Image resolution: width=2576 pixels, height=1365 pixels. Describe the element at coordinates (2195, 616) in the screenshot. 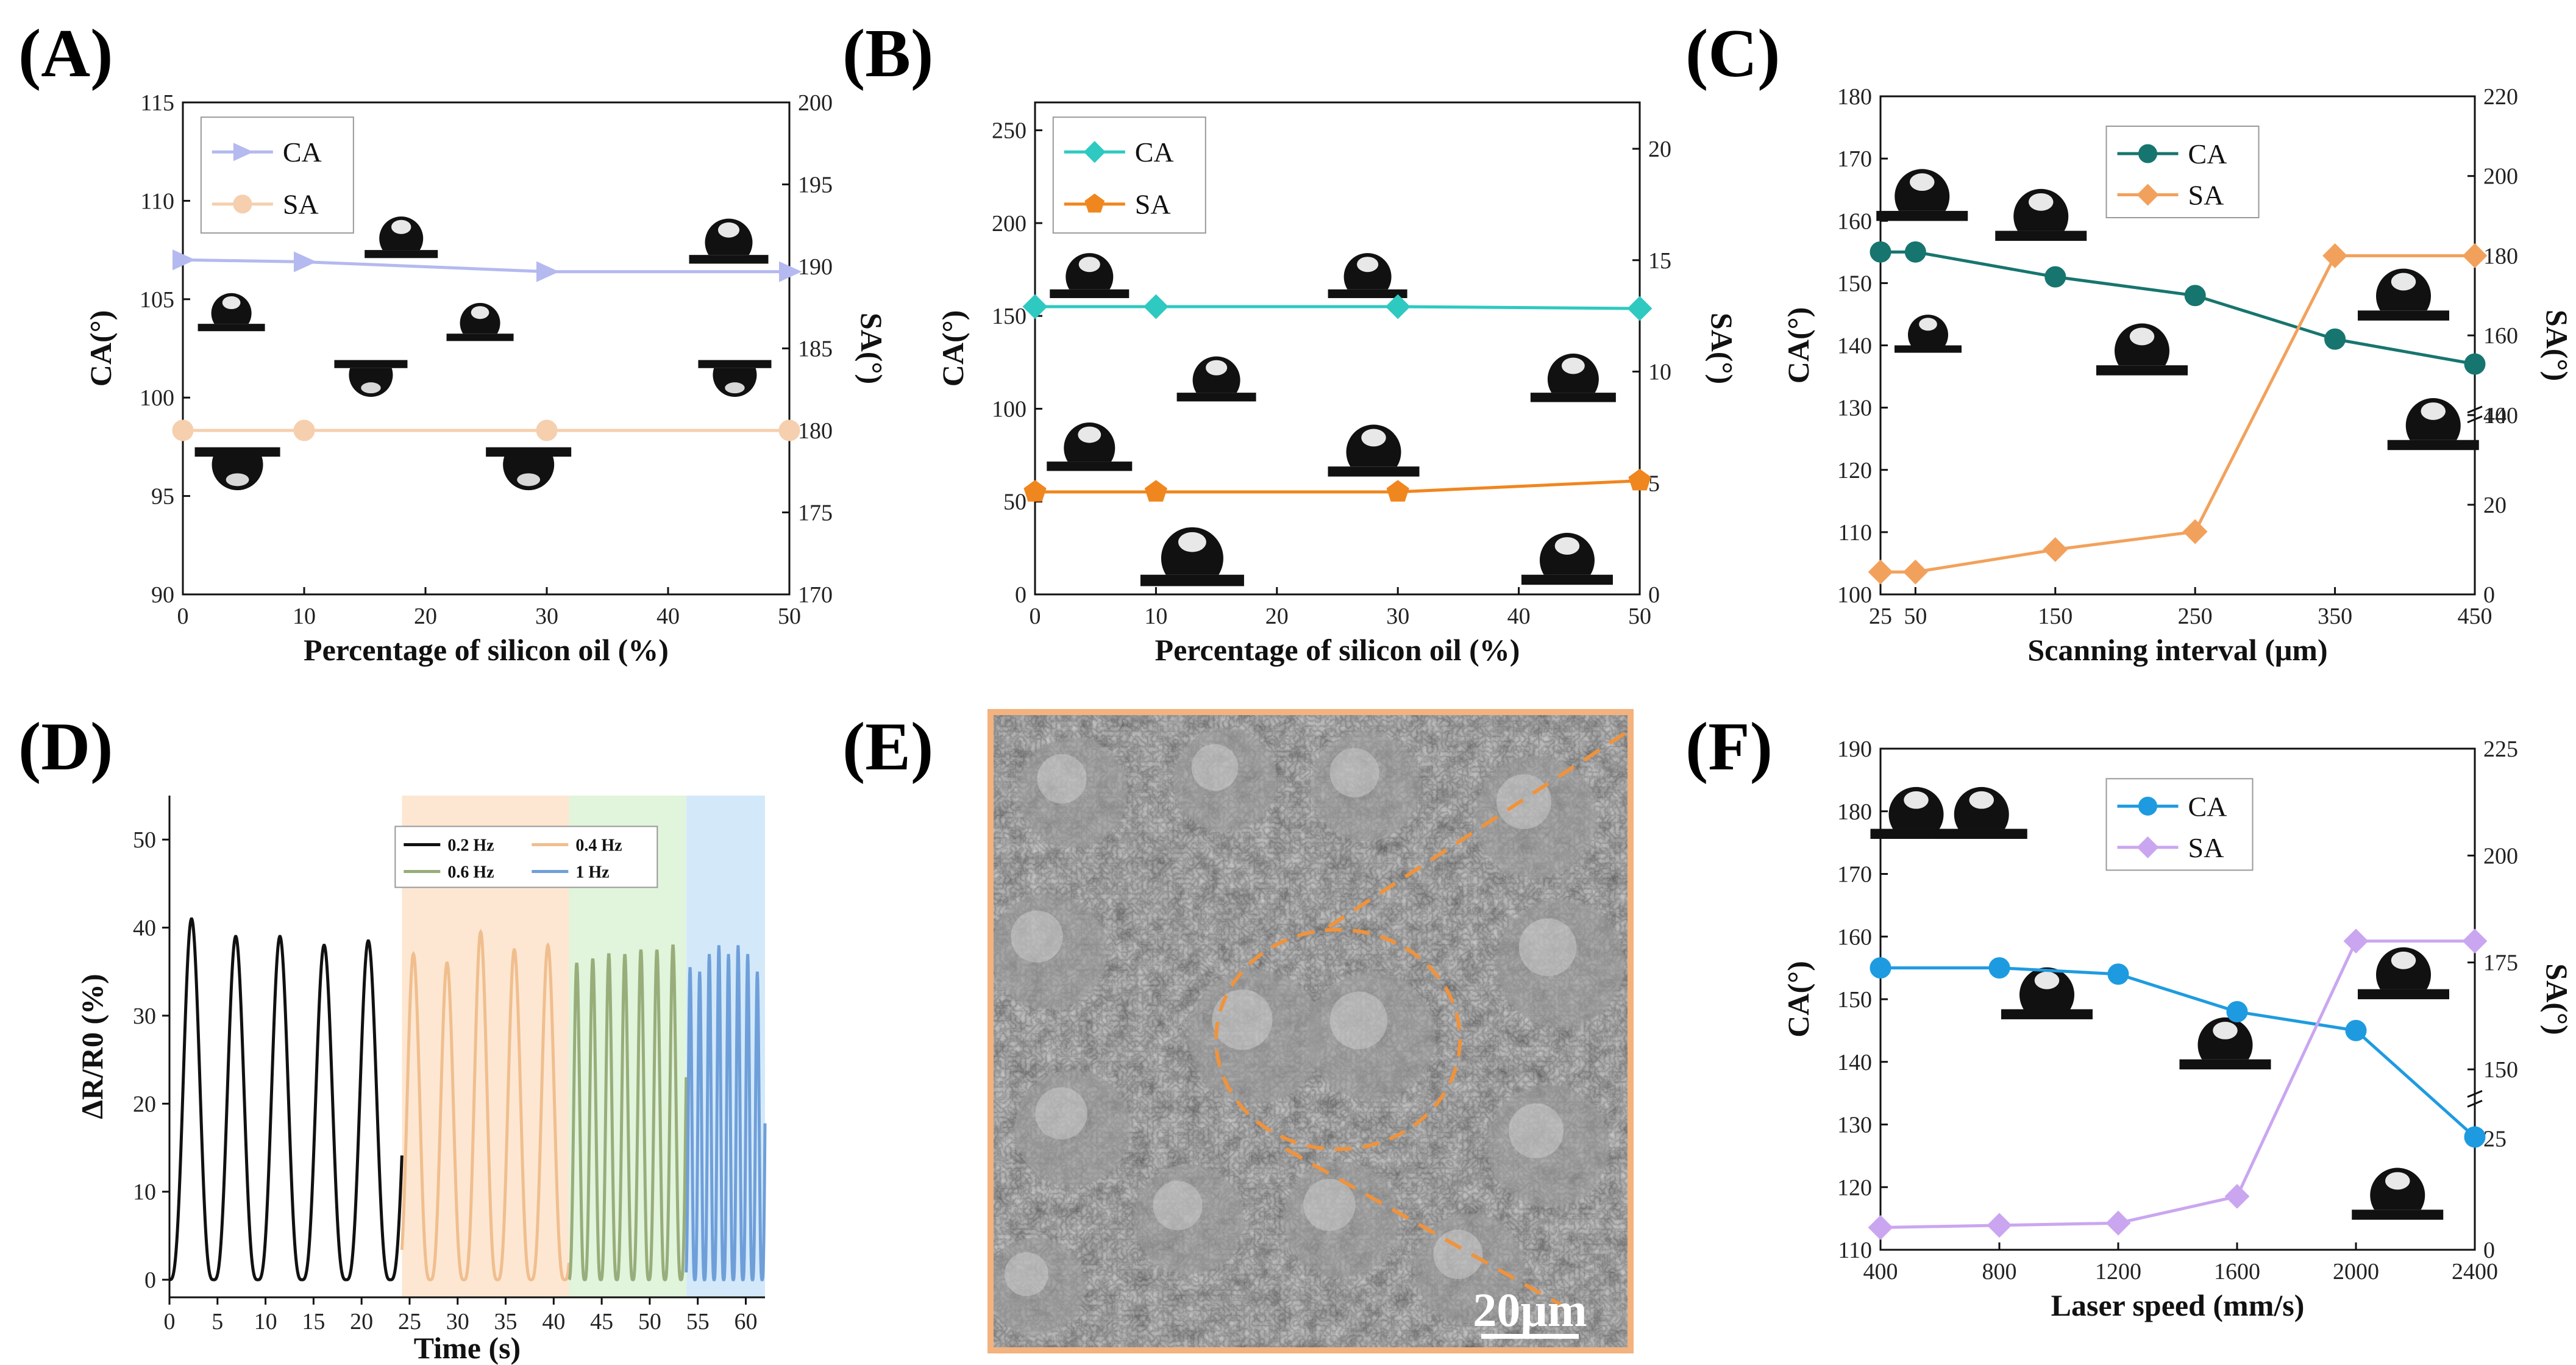

I see `x-tick-label: 250` at that location.